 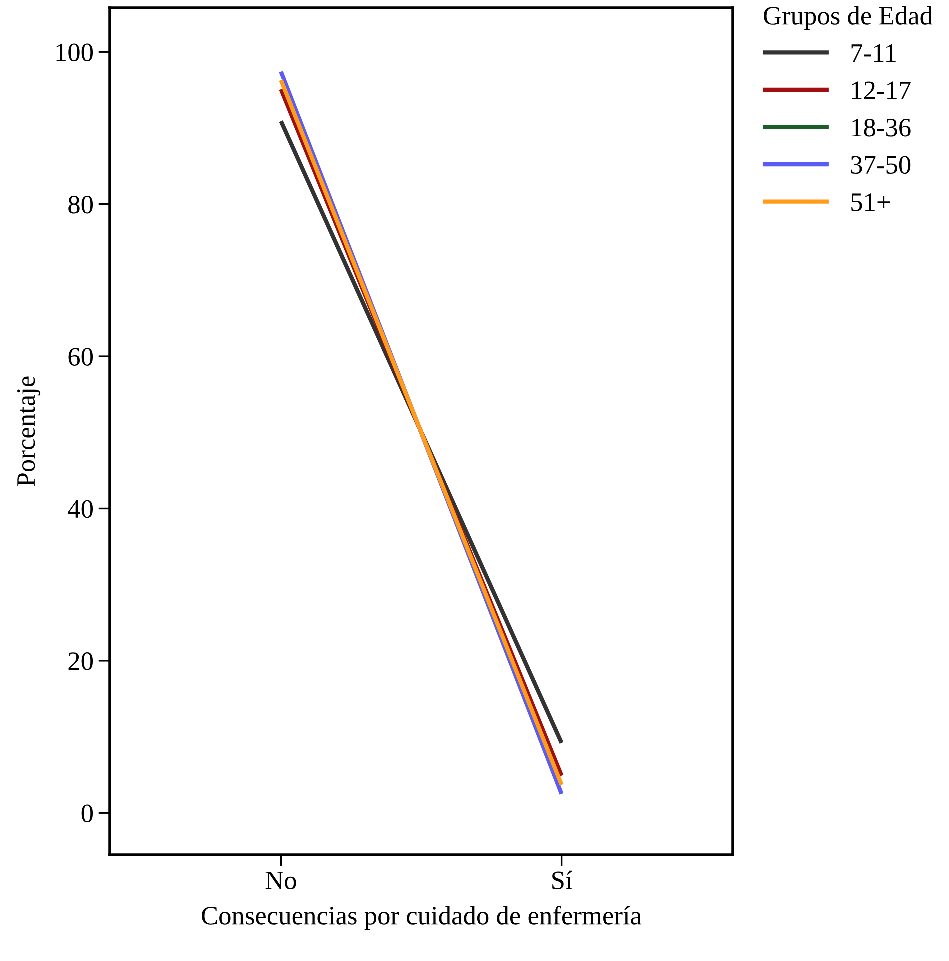 What do you see at coordinates (562, 880) in the screenshot?
I see `x-tick-label: Sí` at bounding box center [562, 880].